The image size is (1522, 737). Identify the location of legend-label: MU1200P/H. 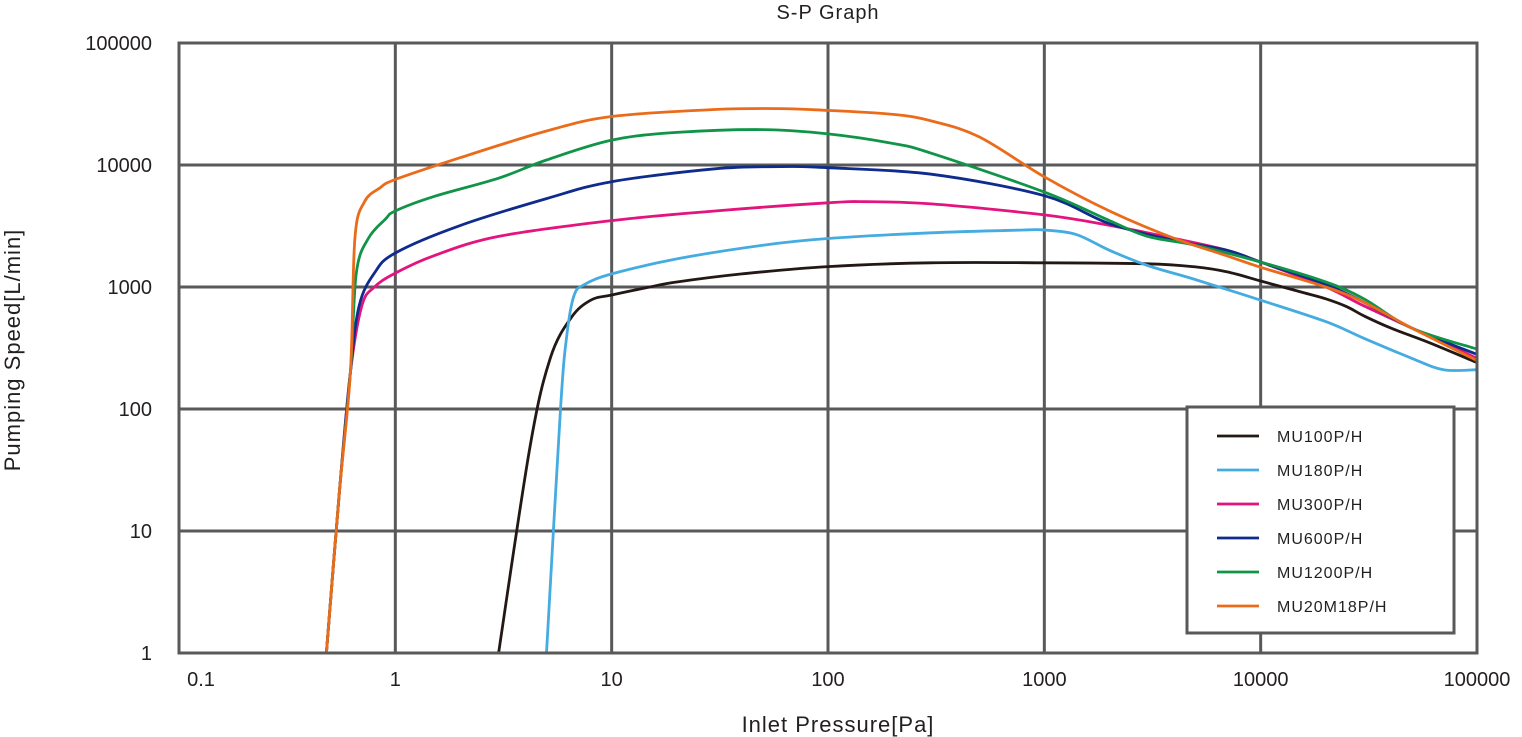
(1325, 573).